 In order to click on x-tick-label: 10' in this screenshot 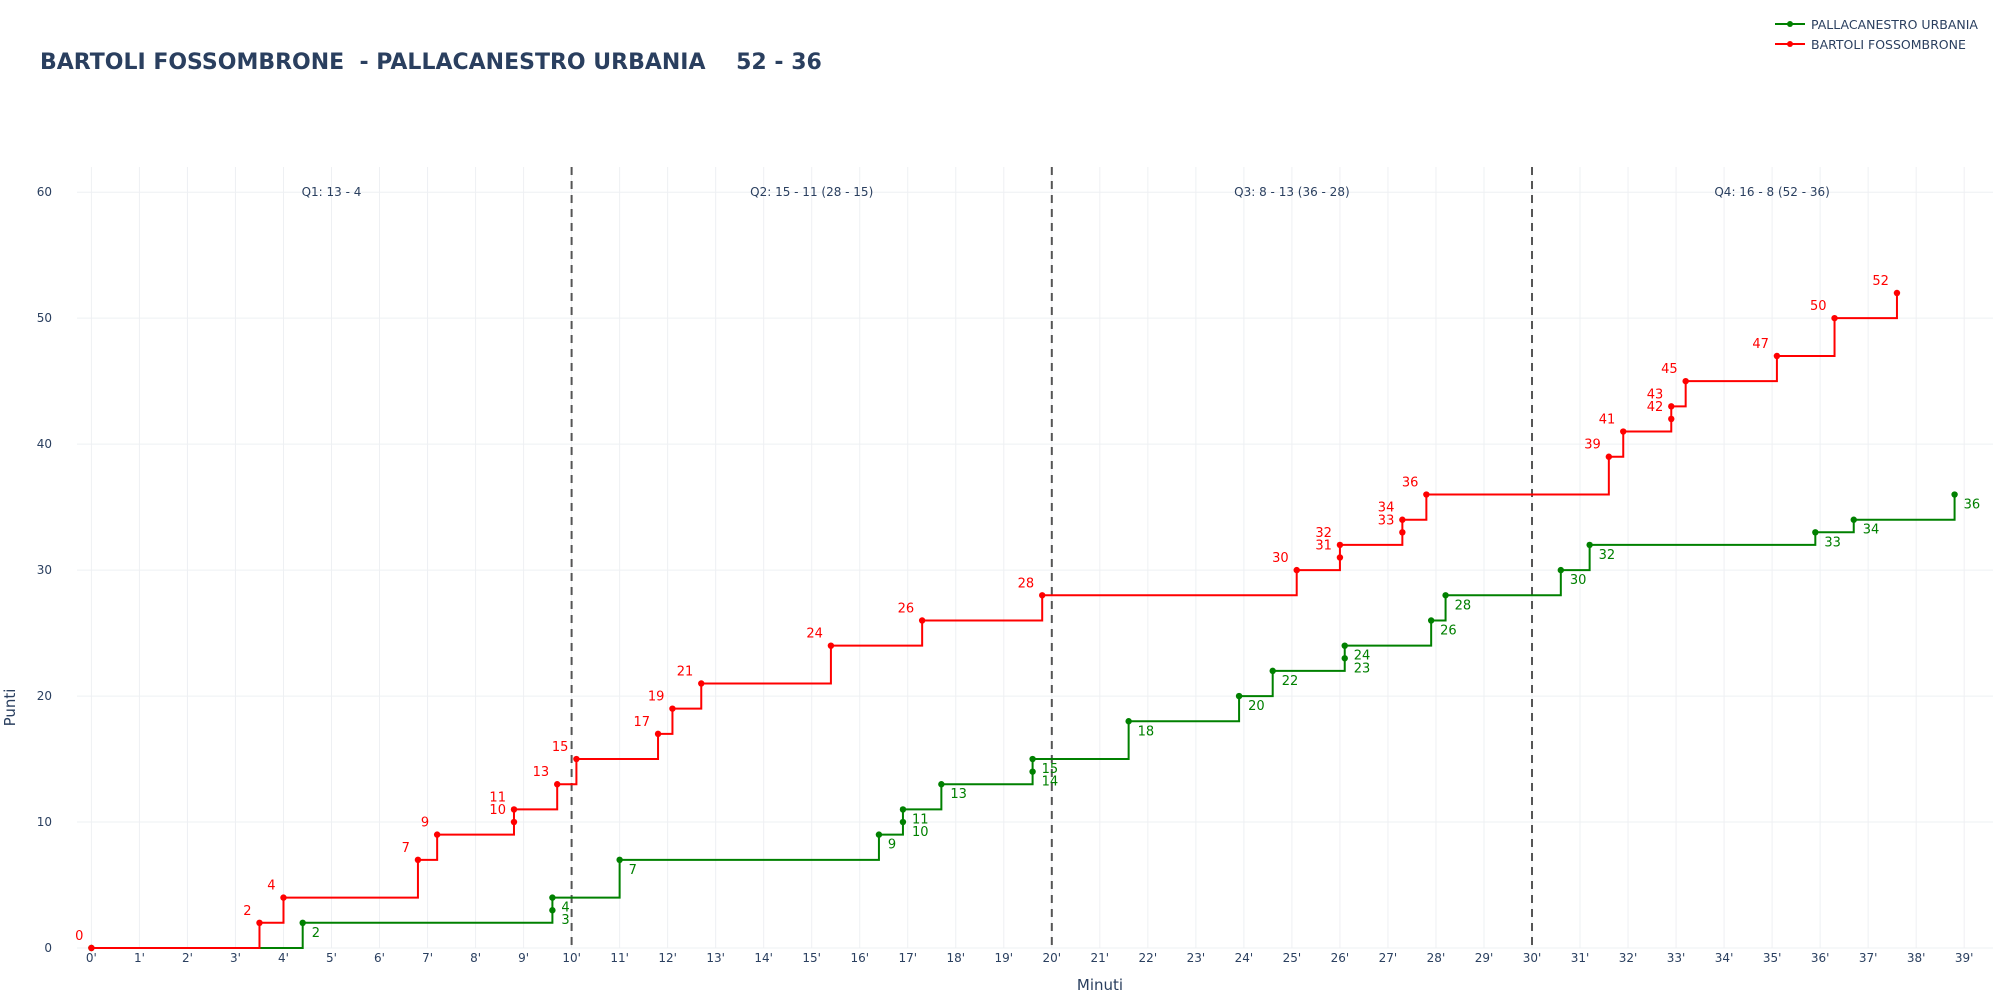, I will do `click(571, 958)`.